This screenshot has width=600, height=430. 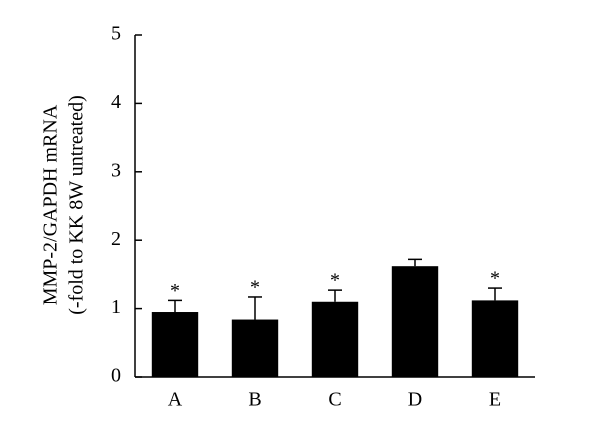 What do you see at coordinates (175, 400) in the screenshot?
I see `x-tick-label: A` at bounding box center [175, 400].